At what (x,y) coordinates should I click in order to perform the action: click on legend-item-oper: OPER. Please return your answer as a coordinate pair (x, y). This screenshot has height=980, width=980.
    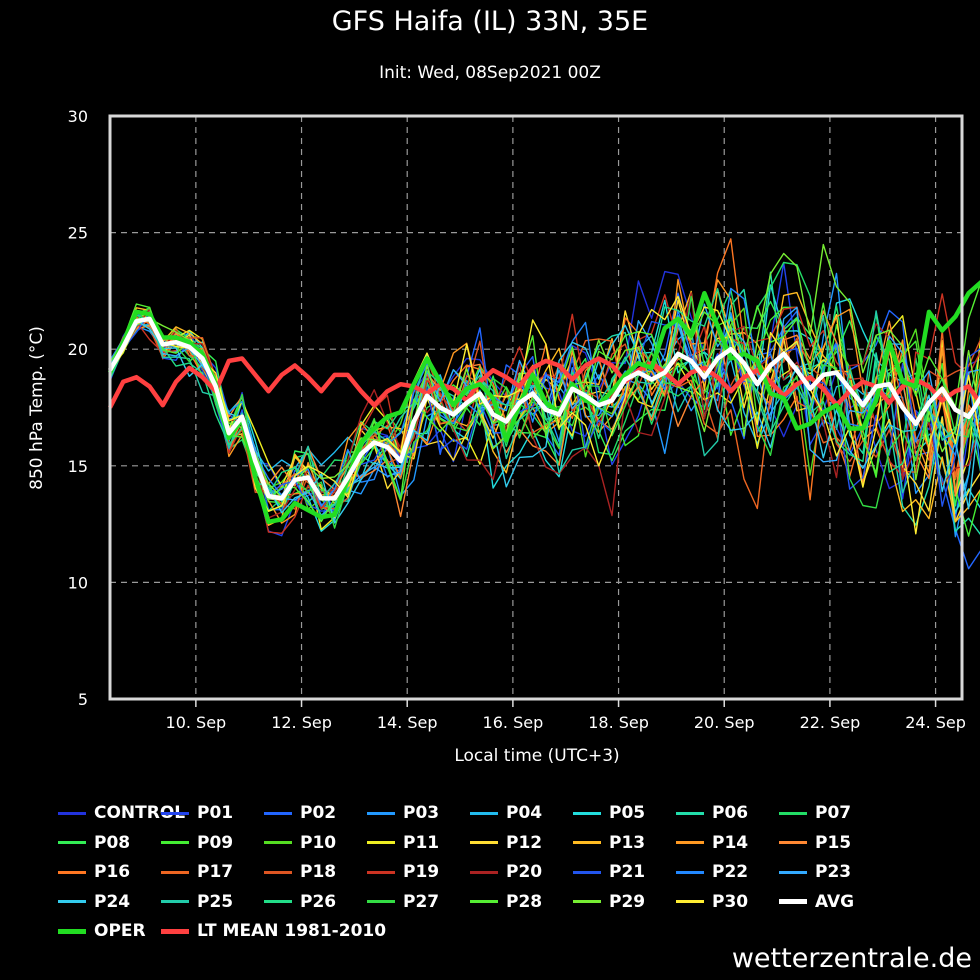
    Looking at the image, I should click on (102, 931).